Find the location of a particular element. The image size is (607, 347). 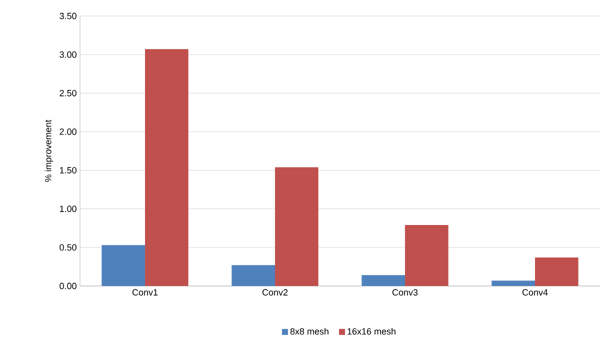

x-tick-label: Conv2 is located at coordinates (275, 292).